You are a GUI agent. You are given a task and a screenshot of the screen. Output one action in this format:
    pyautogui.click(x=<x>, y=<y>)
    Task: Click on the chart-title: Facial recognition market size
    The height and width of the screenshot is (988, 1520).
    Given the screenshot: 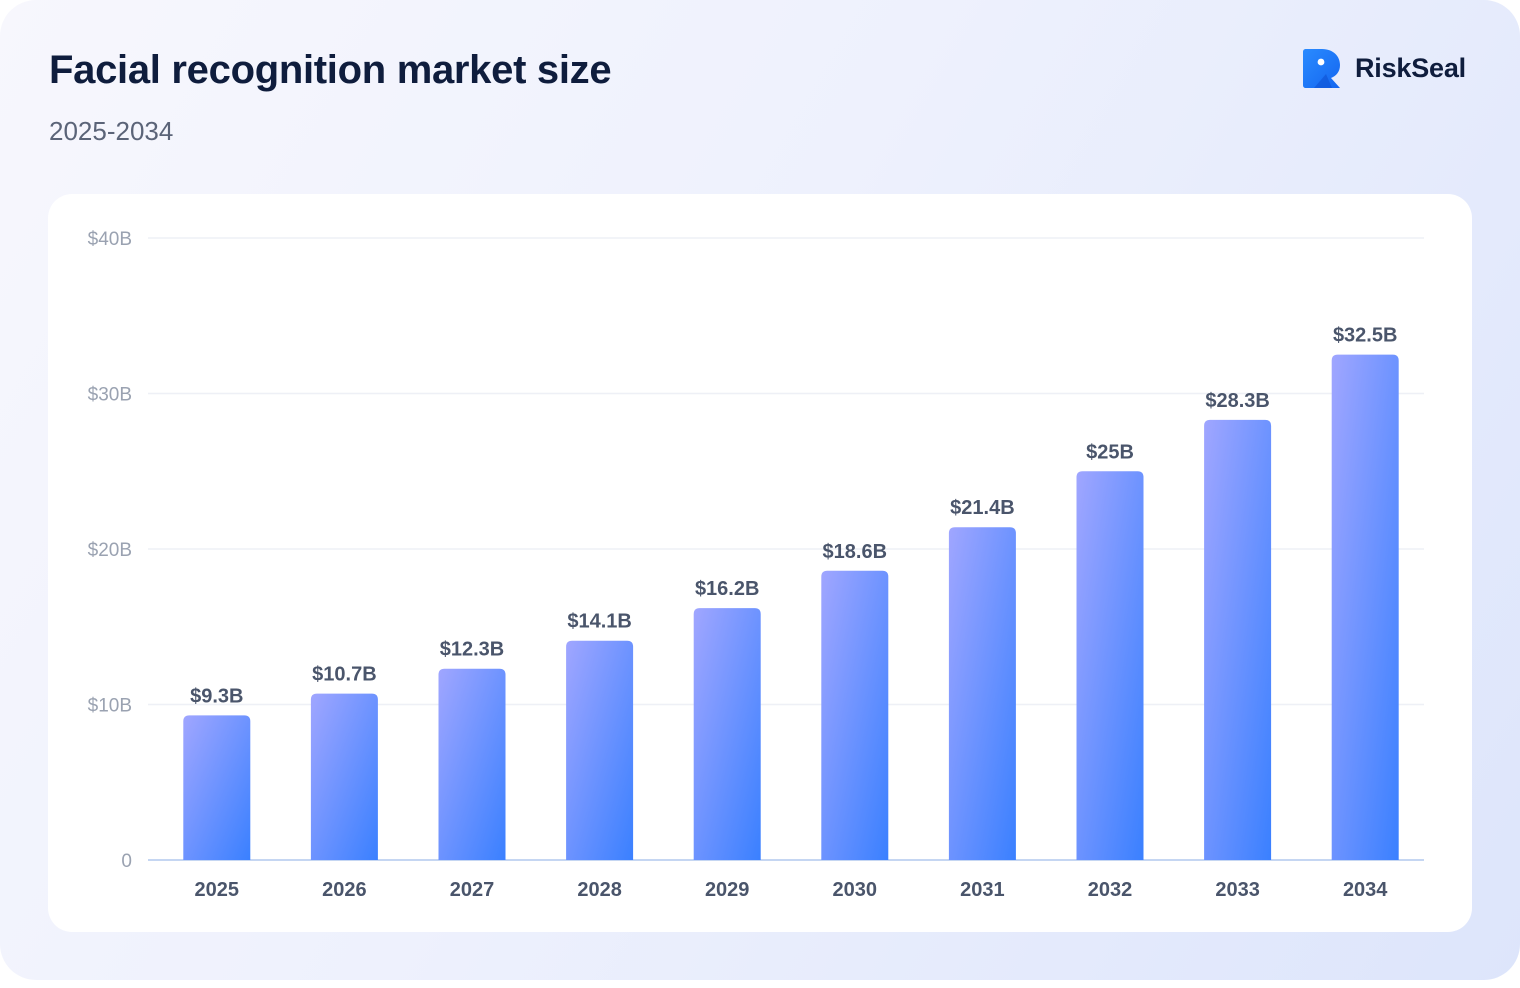 What is the action you would take?
    pyautogui.click(x=330, y=70)
    